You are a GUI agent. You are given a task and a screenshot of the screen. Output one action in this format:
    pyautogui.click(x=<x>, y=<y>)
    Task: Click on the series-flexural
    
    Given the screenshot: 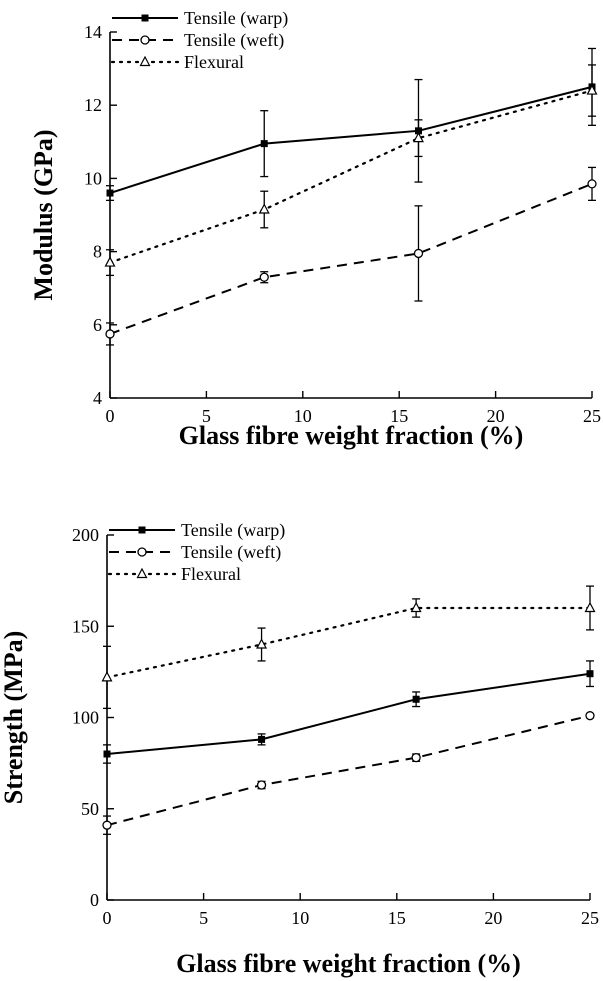 What is the action you would take?
    pyautogui.click(x=348, y=647)
    